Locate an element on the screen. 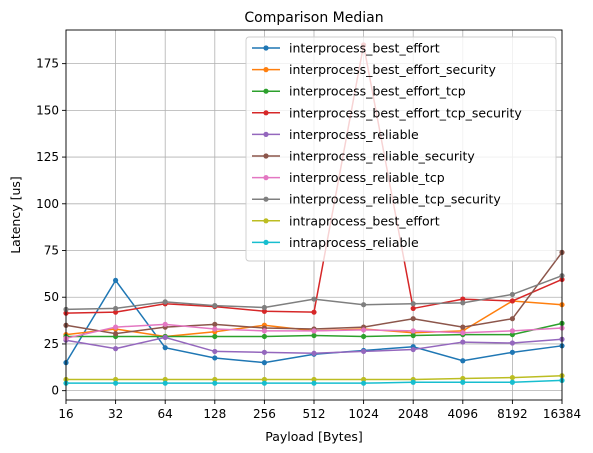 The image size is (593, 453). x-tick-label: 64 is located at coordinates (165, 414).